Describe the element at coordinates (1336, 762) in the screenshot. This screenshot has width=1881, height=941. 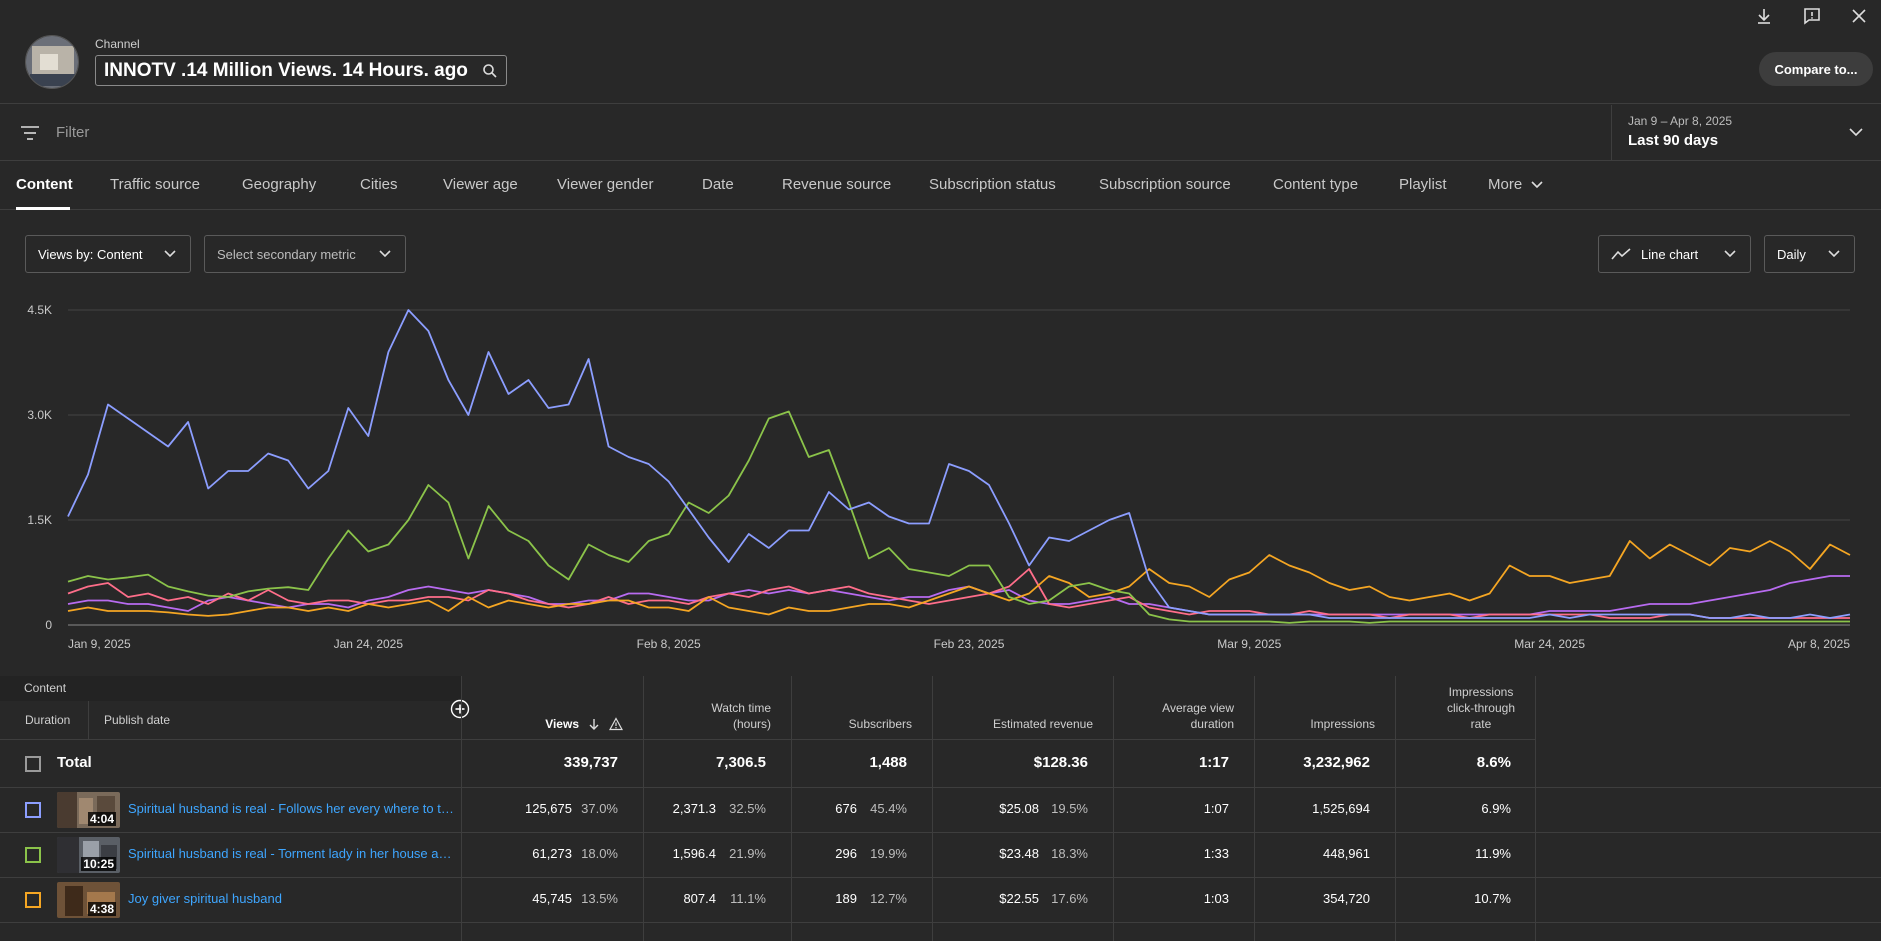
I see `total-impressions: 3,232,962` at that location.